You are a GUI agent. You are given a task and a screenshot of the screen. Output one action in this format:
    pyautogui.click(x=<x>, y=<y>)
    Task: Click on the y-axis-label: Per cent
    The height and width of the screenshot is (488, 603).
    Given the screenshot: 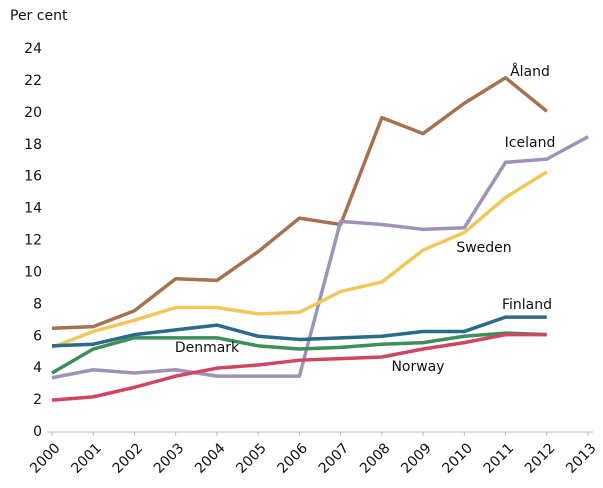 What is the action you would take?
    pyautogui.click(x=39, y=16)
    